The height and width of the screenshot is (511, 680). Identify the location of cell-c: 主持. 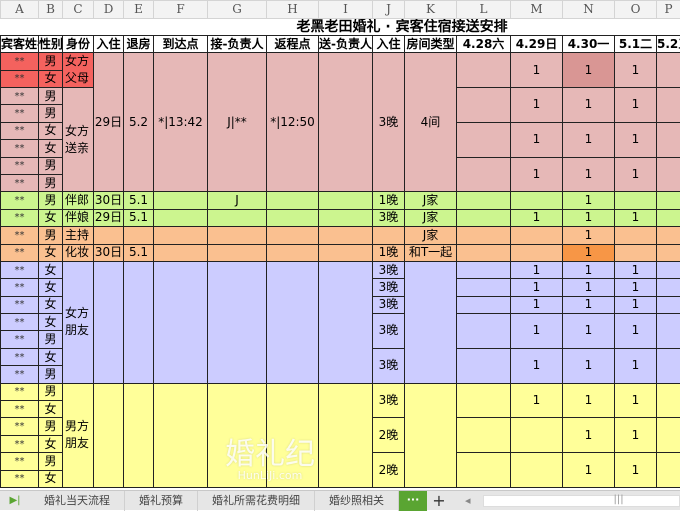
(78, 235).